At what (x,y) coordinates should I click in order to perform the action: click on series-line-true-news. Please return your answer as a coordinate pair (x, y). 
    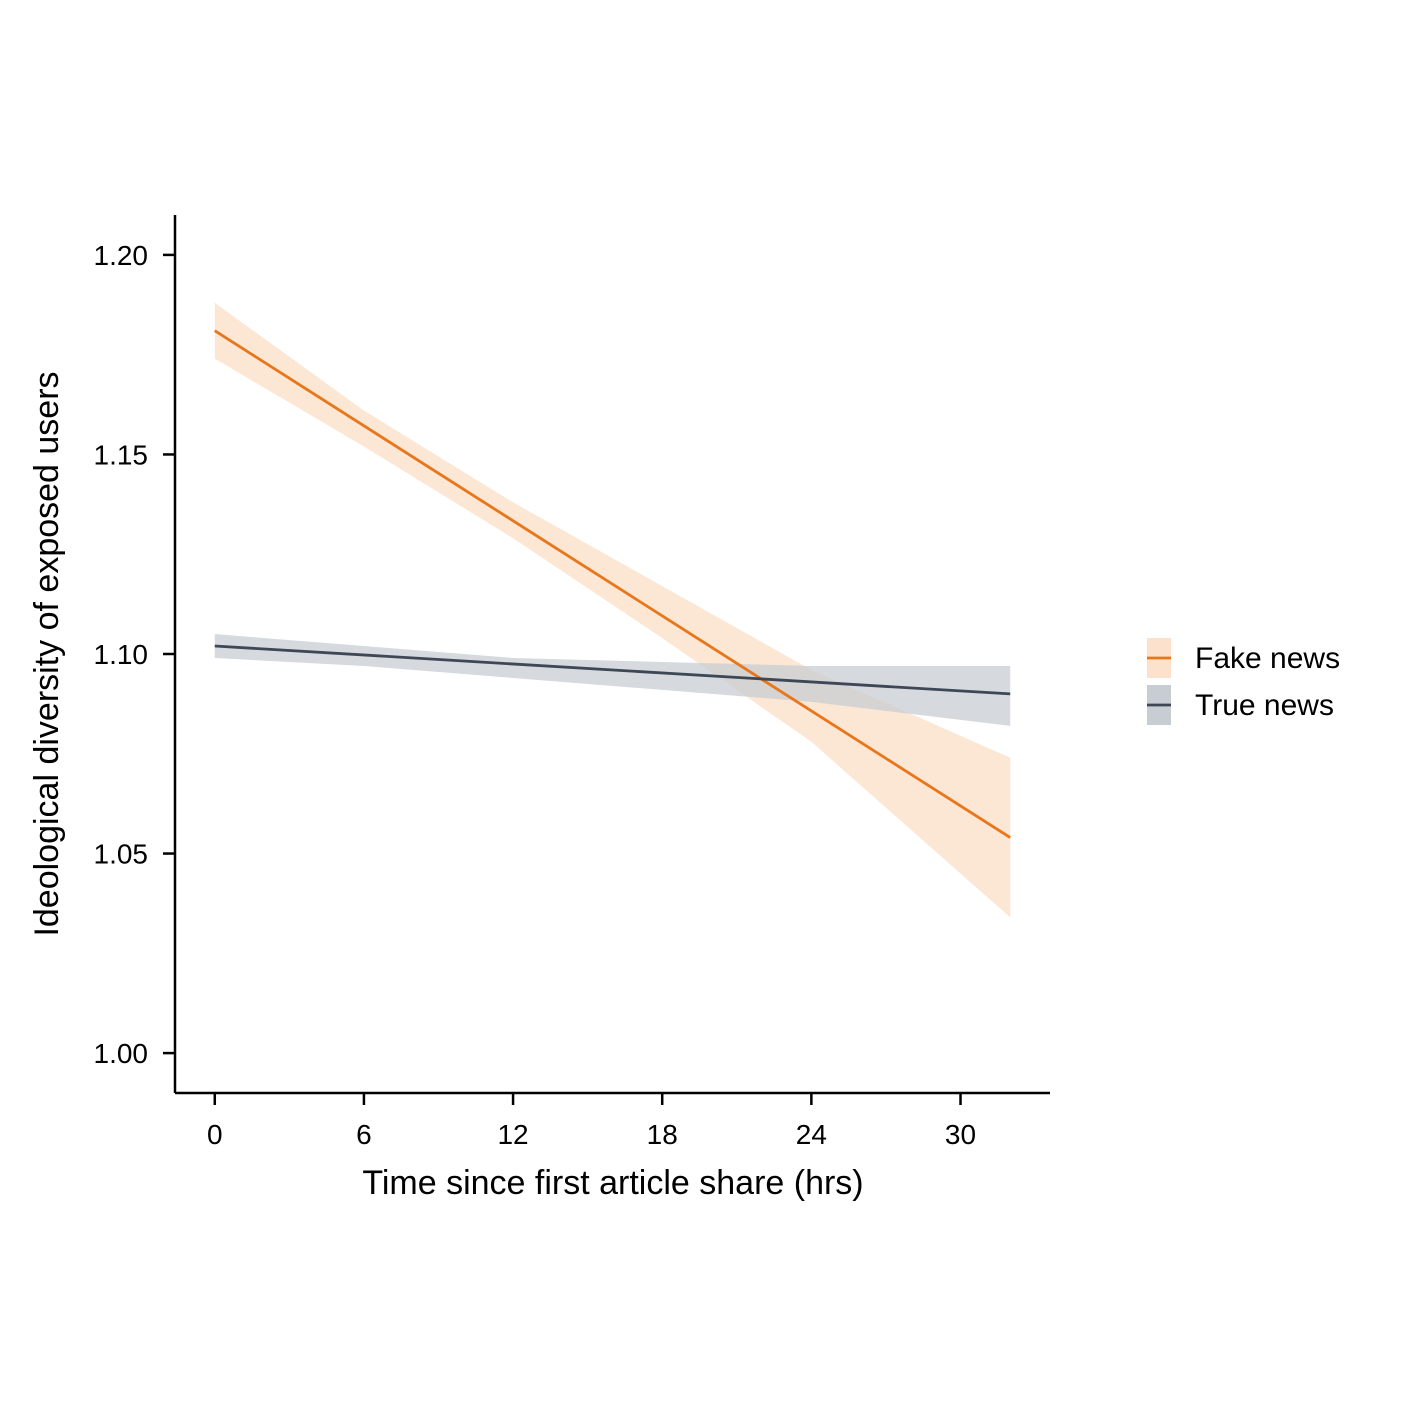
    Looking at the image, I should click on (612, 670).